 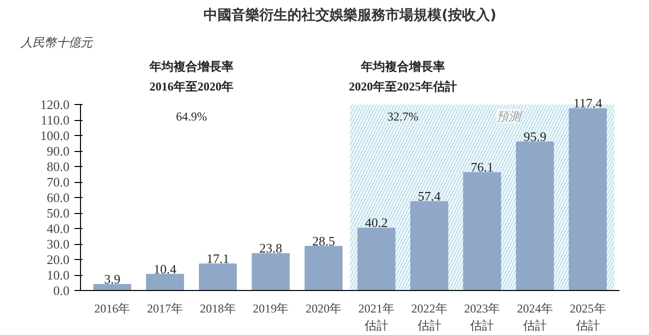 I want to click on annotation: 32.7%, so click(x=402, y=116).